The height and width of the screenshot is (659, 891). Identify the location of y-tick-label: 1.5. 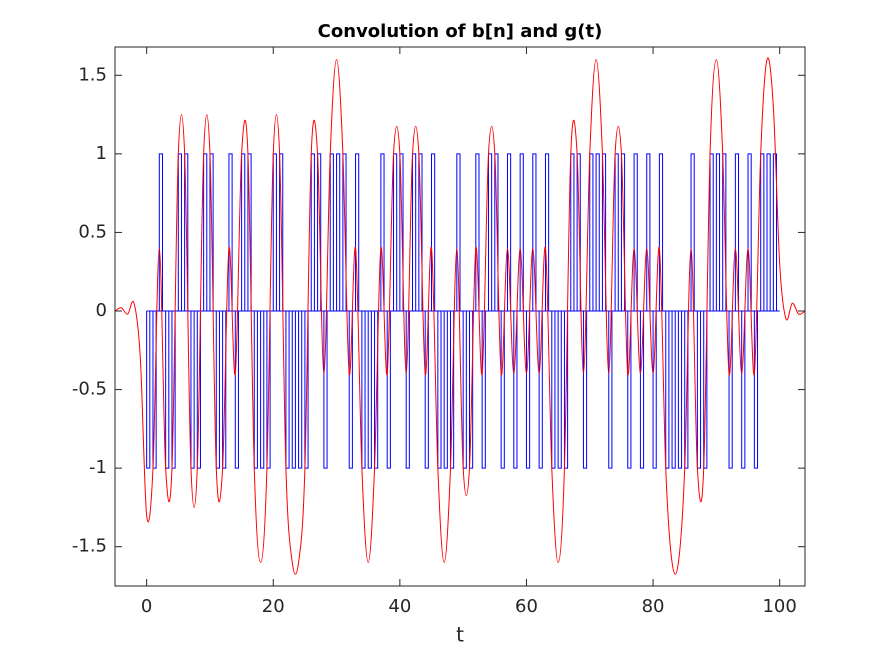
(92, 74).